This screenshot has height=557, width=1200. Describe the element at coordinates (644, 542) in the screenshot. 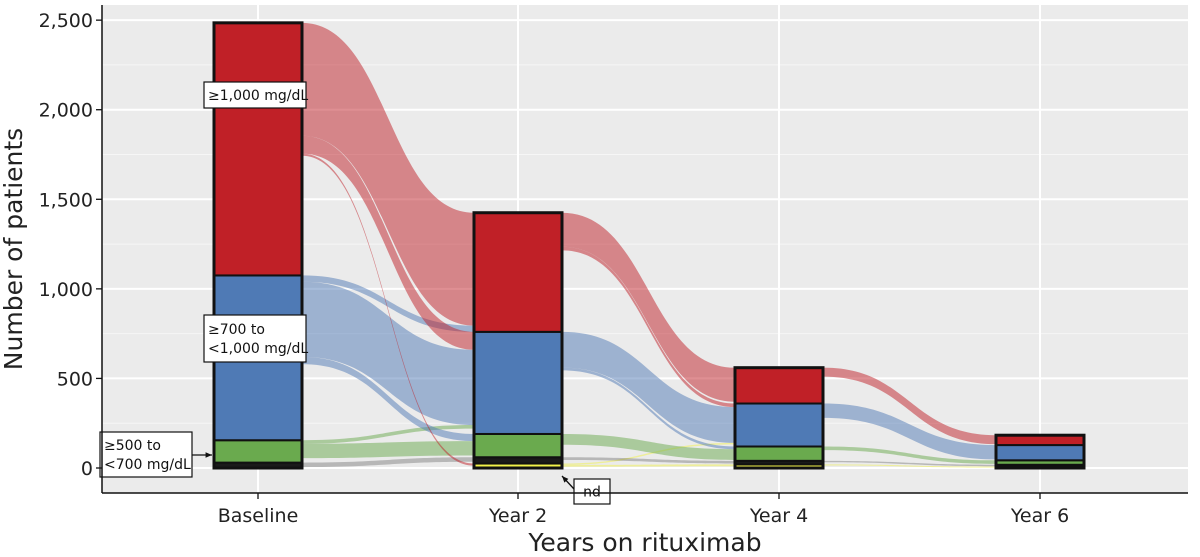

I see `x-axis-title: Years on rituximab` at that location.